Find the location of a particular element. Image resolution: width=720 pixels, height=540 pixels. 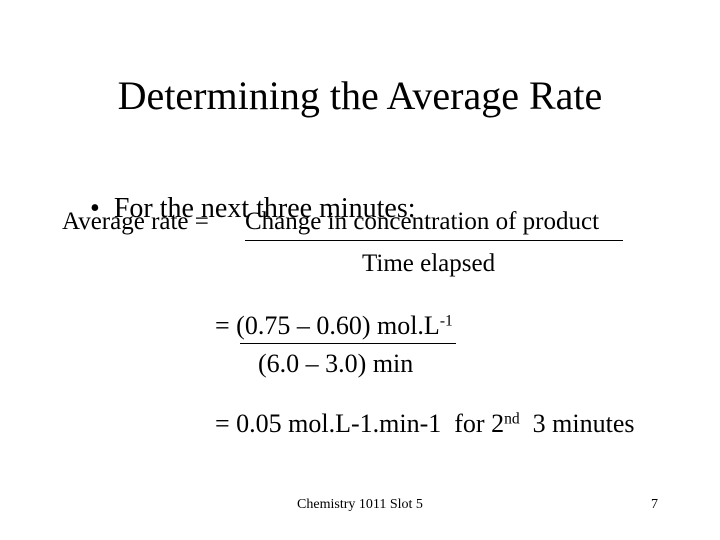

numerator-text: = (0.75 – 0.60) mol.L is located at coordinates (327, 325).